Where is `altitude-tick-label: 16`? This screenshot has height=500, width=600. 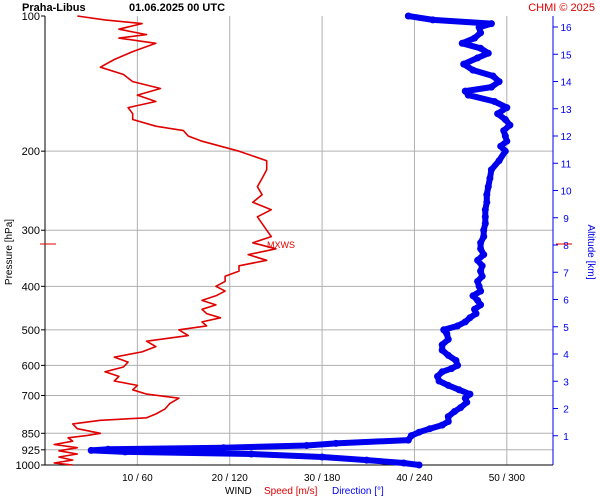
altitude-tick-label: 16 is located at coordinates (566, 28).